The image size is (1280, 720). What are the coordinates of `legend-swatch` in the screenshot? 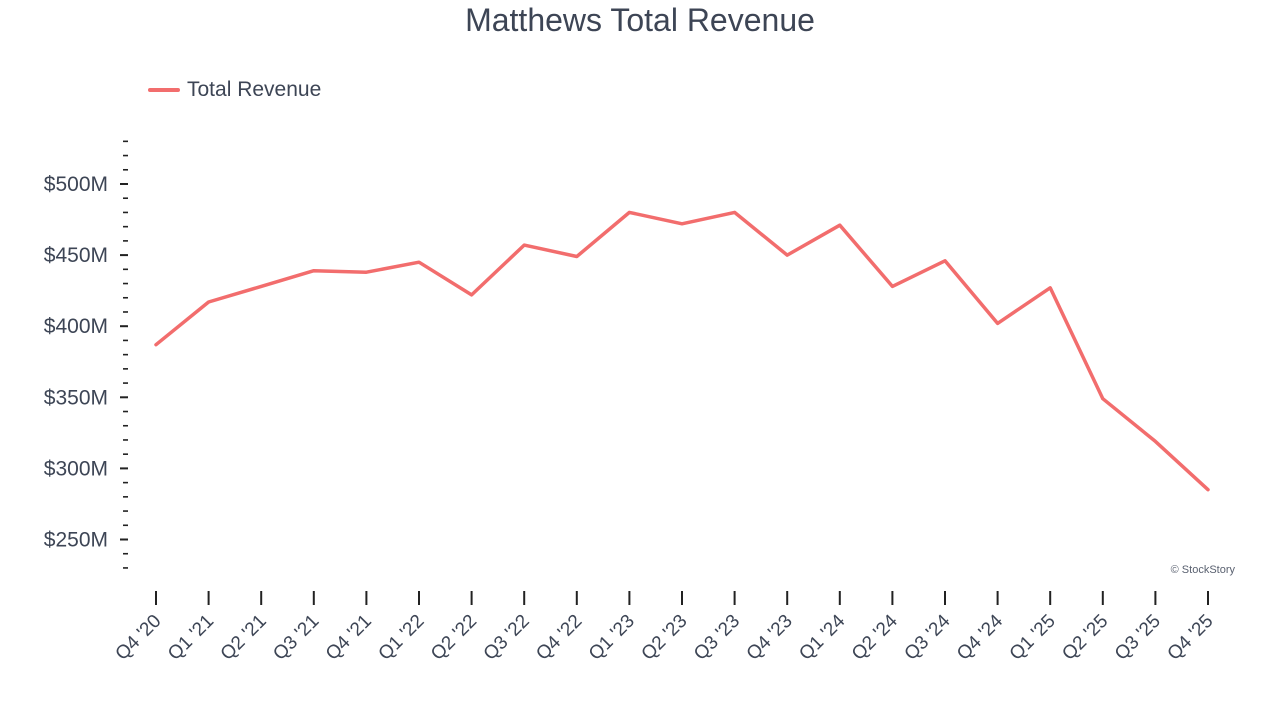 It's located at (164, 90).